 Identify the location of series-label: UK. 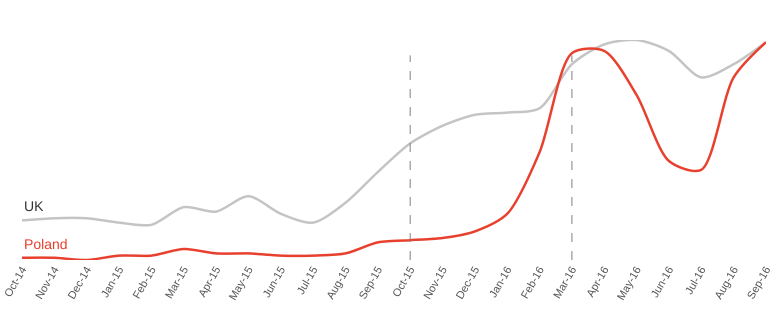
(34, 206).